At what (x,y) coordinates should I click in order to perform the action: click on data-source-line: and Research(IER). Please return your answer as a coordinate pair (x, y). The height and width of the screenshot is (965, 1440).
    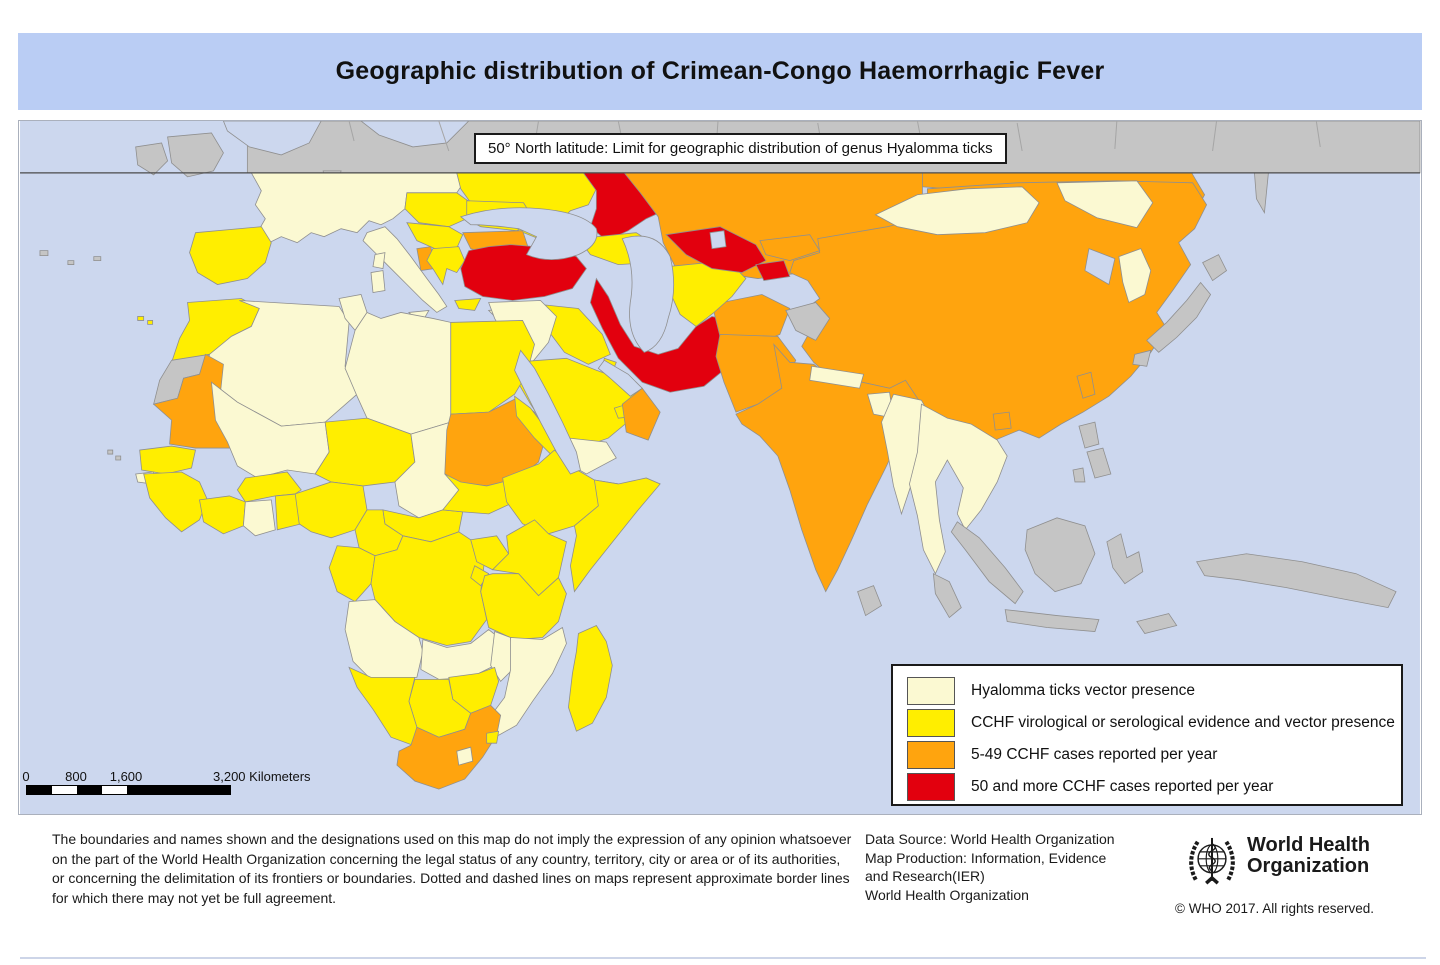
    Looking at the image, I should click on (925, 876).